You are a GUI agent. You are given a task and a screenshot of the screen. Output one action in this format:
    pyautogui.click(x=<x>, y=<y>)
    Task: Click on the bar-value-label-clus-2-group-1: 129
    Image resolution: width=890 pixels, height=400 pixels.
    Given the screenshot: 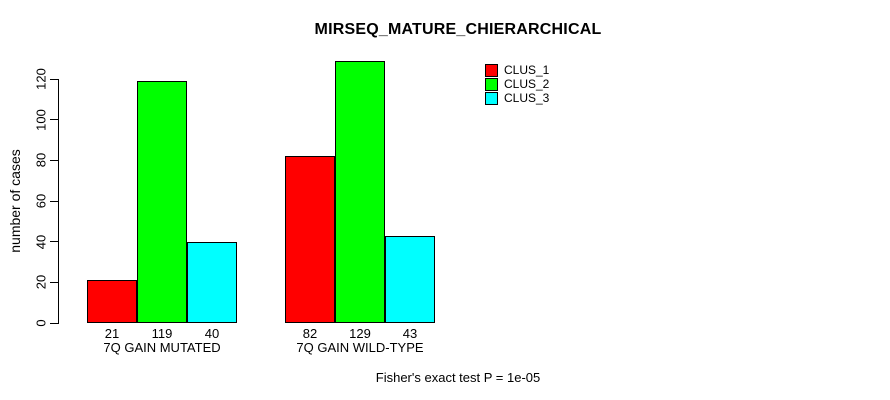 What is the action you would take?
    pyautogui.click(x=360, y=333)
    